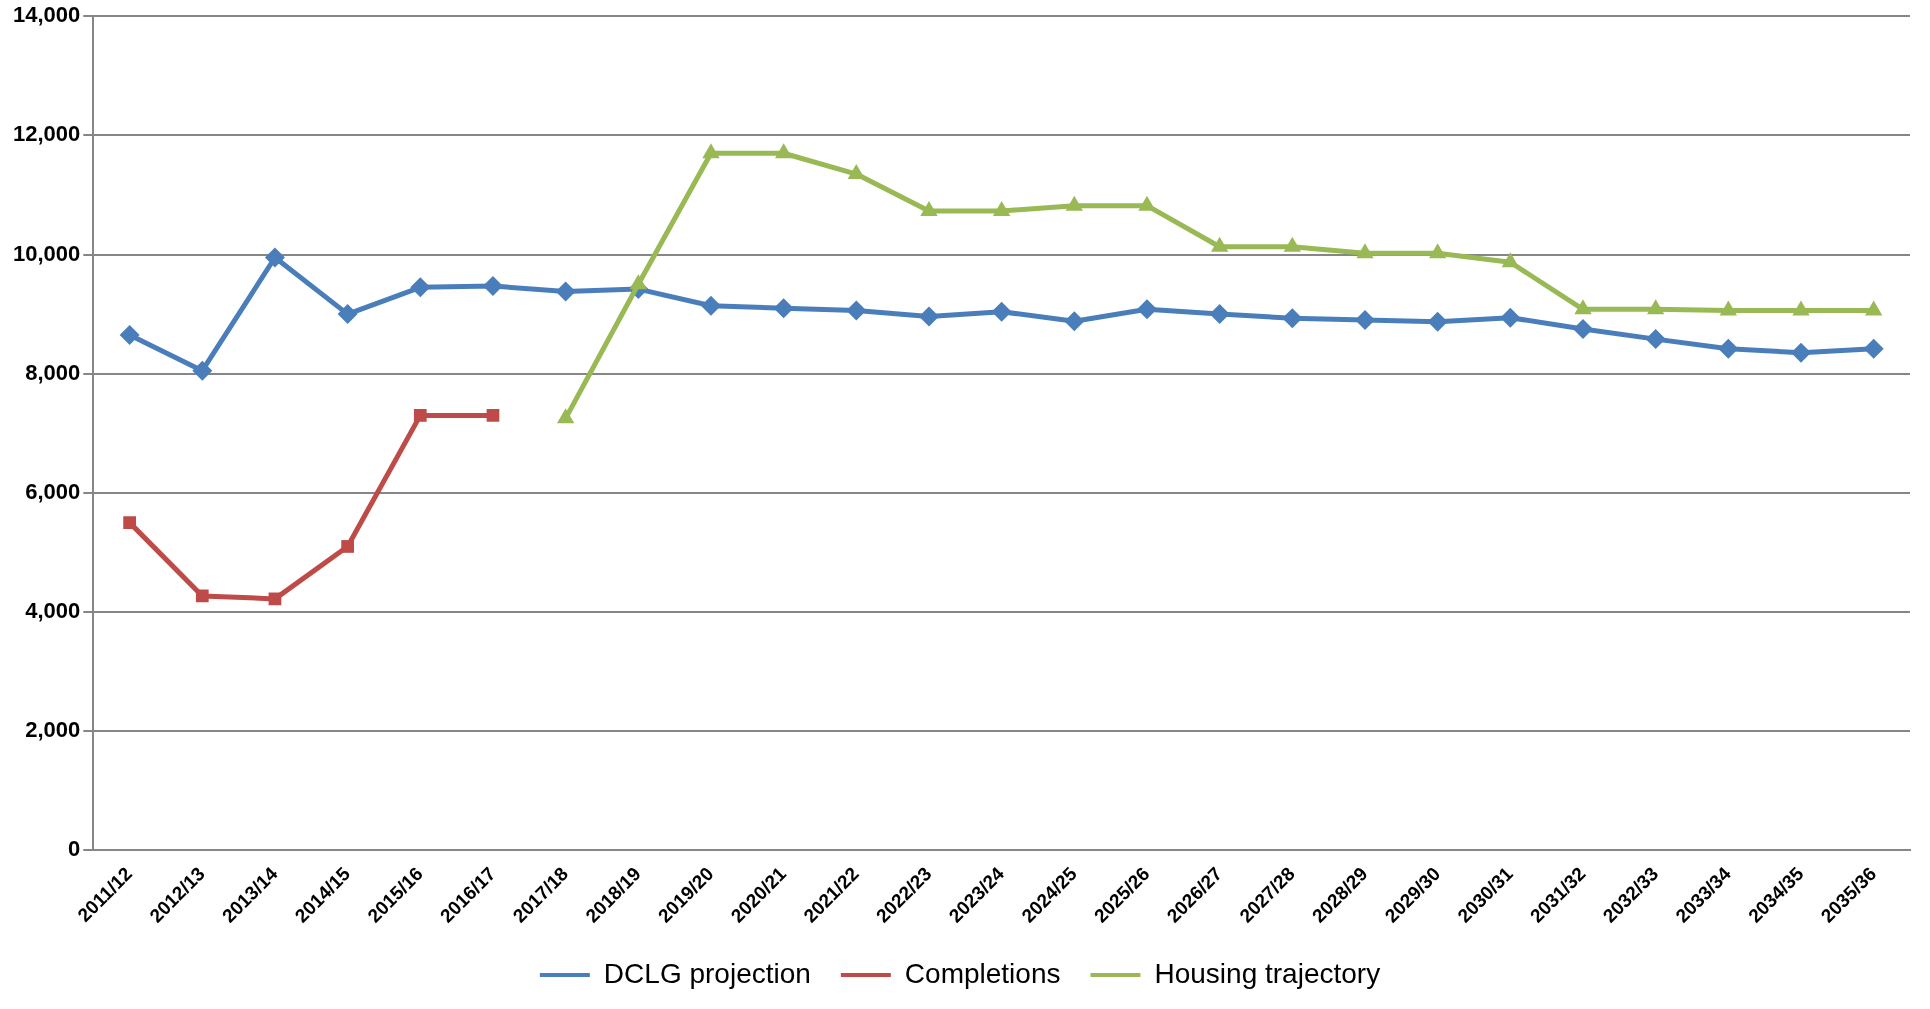 Image resolution: width=1930 pixels, height=1009 pixels. Describe the element at coordinates (53, 611) in the screenshot. I see `y-tick-label: 4,000` at that location.